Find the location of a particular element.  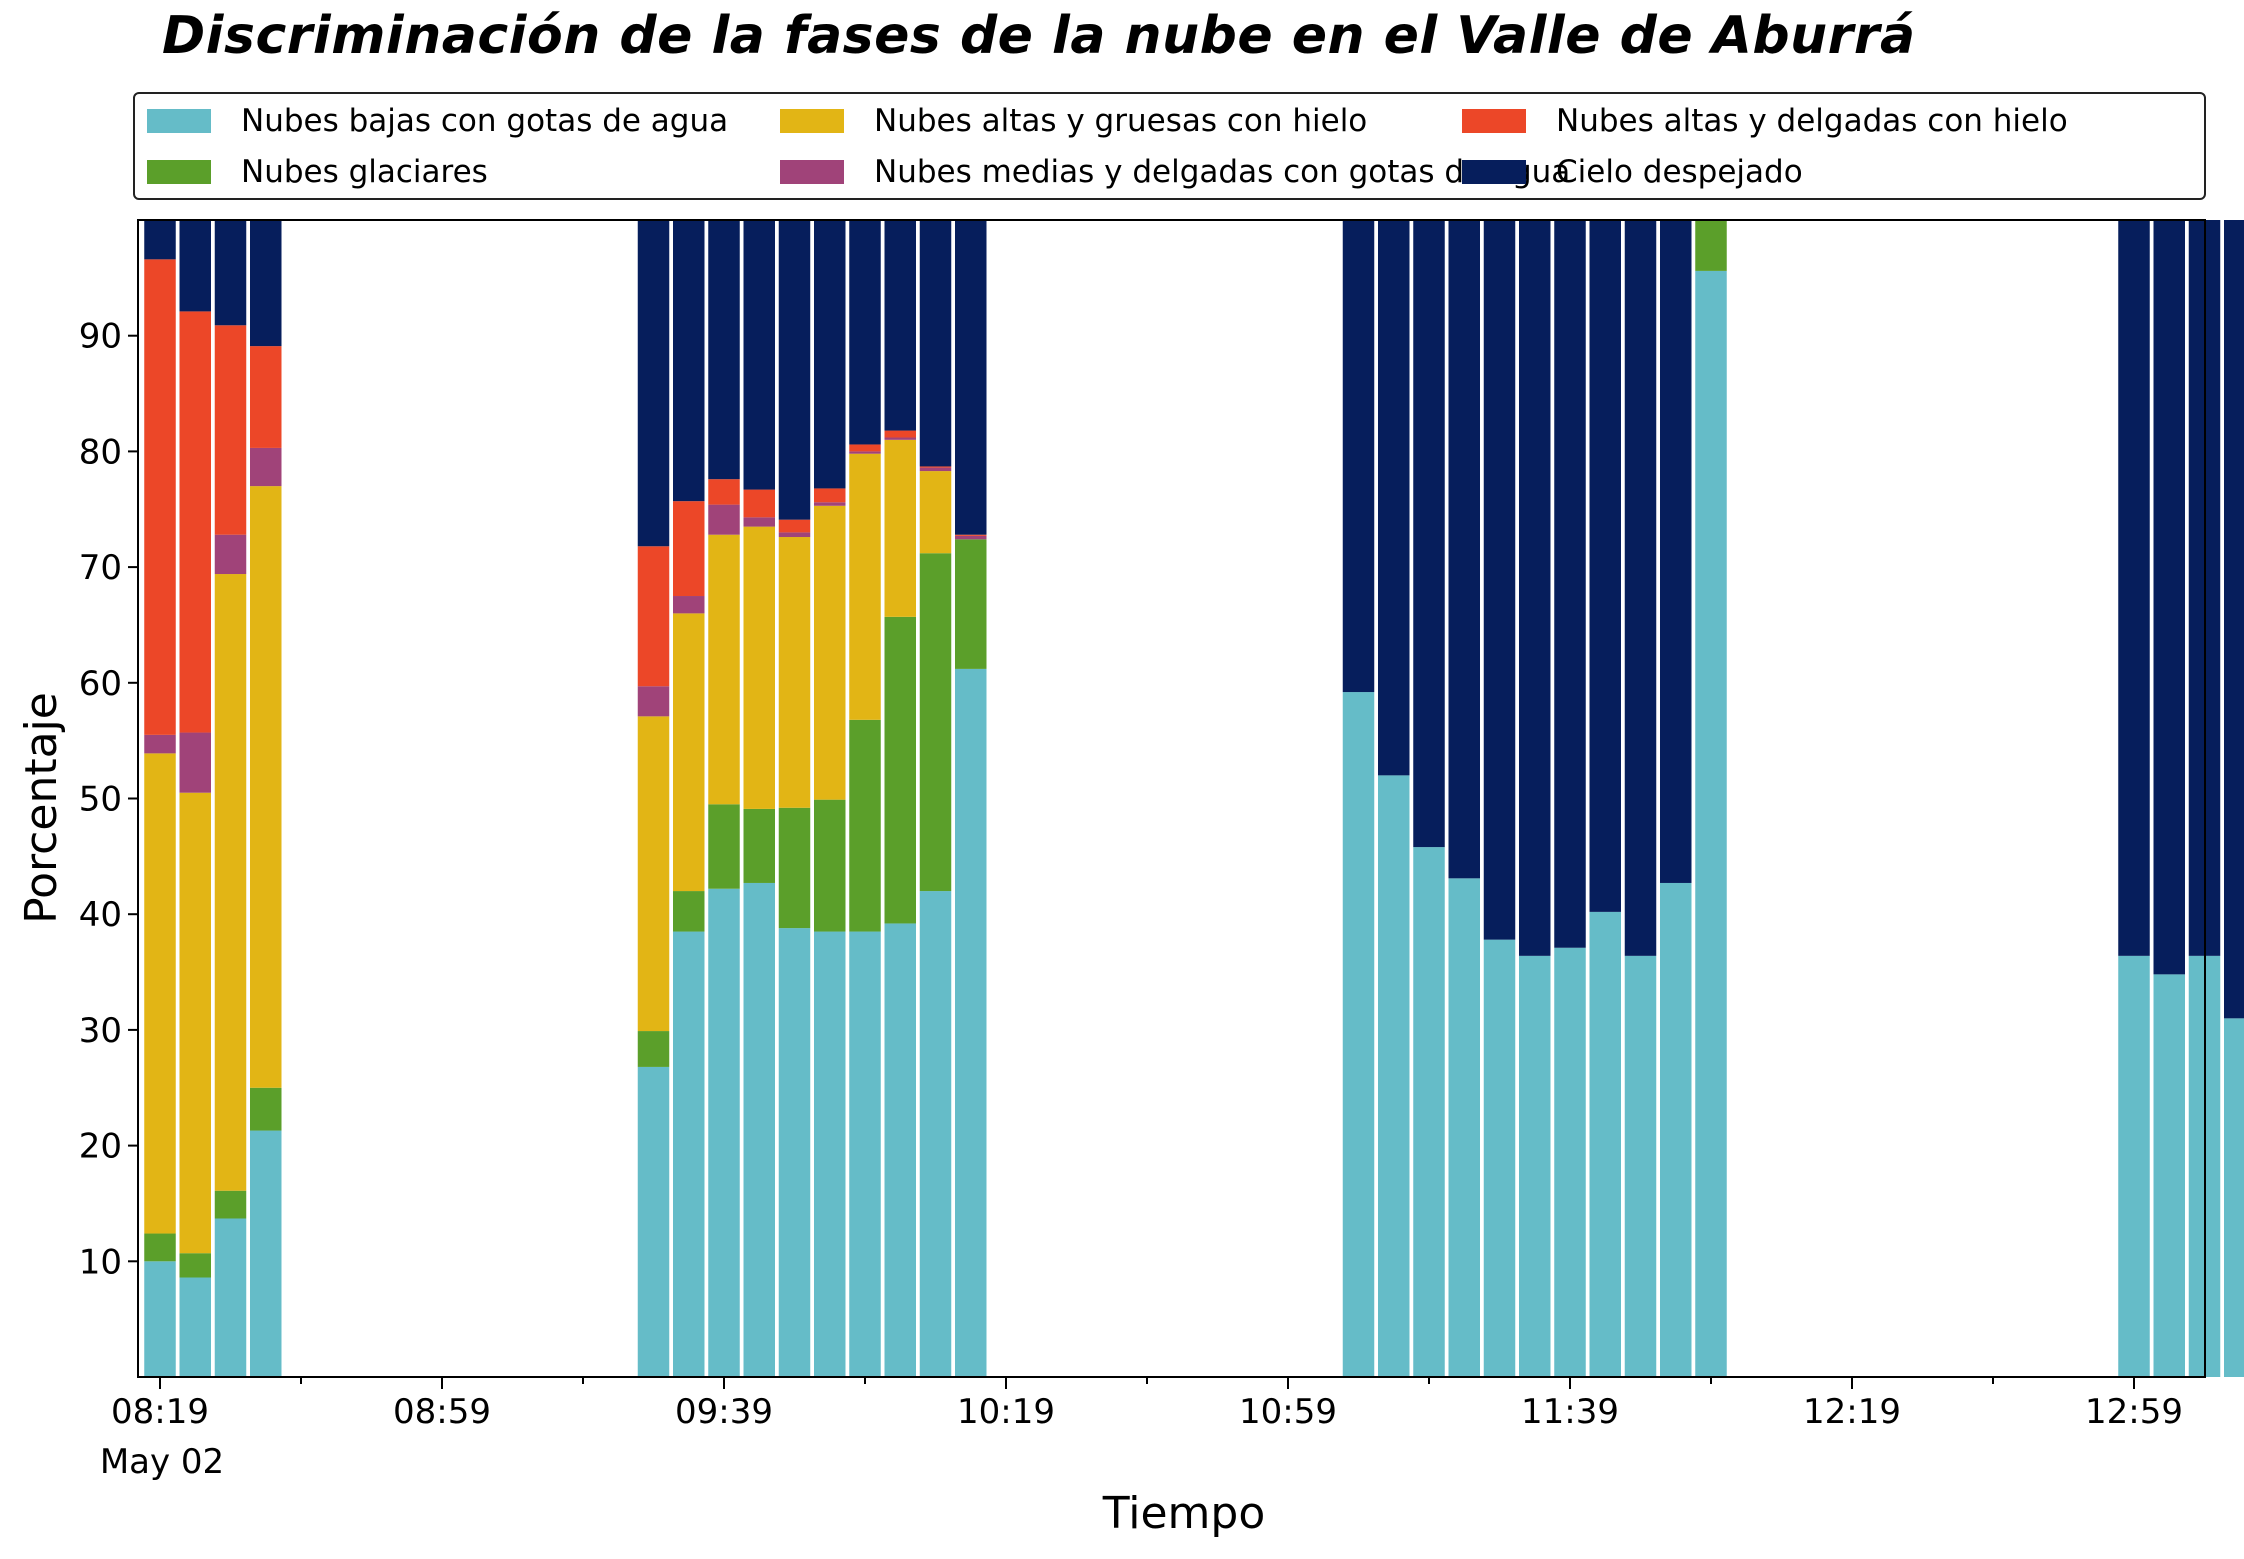

legend-item-nubes-glaciares: Nubes glaciares is located at coordinates (317, 172).